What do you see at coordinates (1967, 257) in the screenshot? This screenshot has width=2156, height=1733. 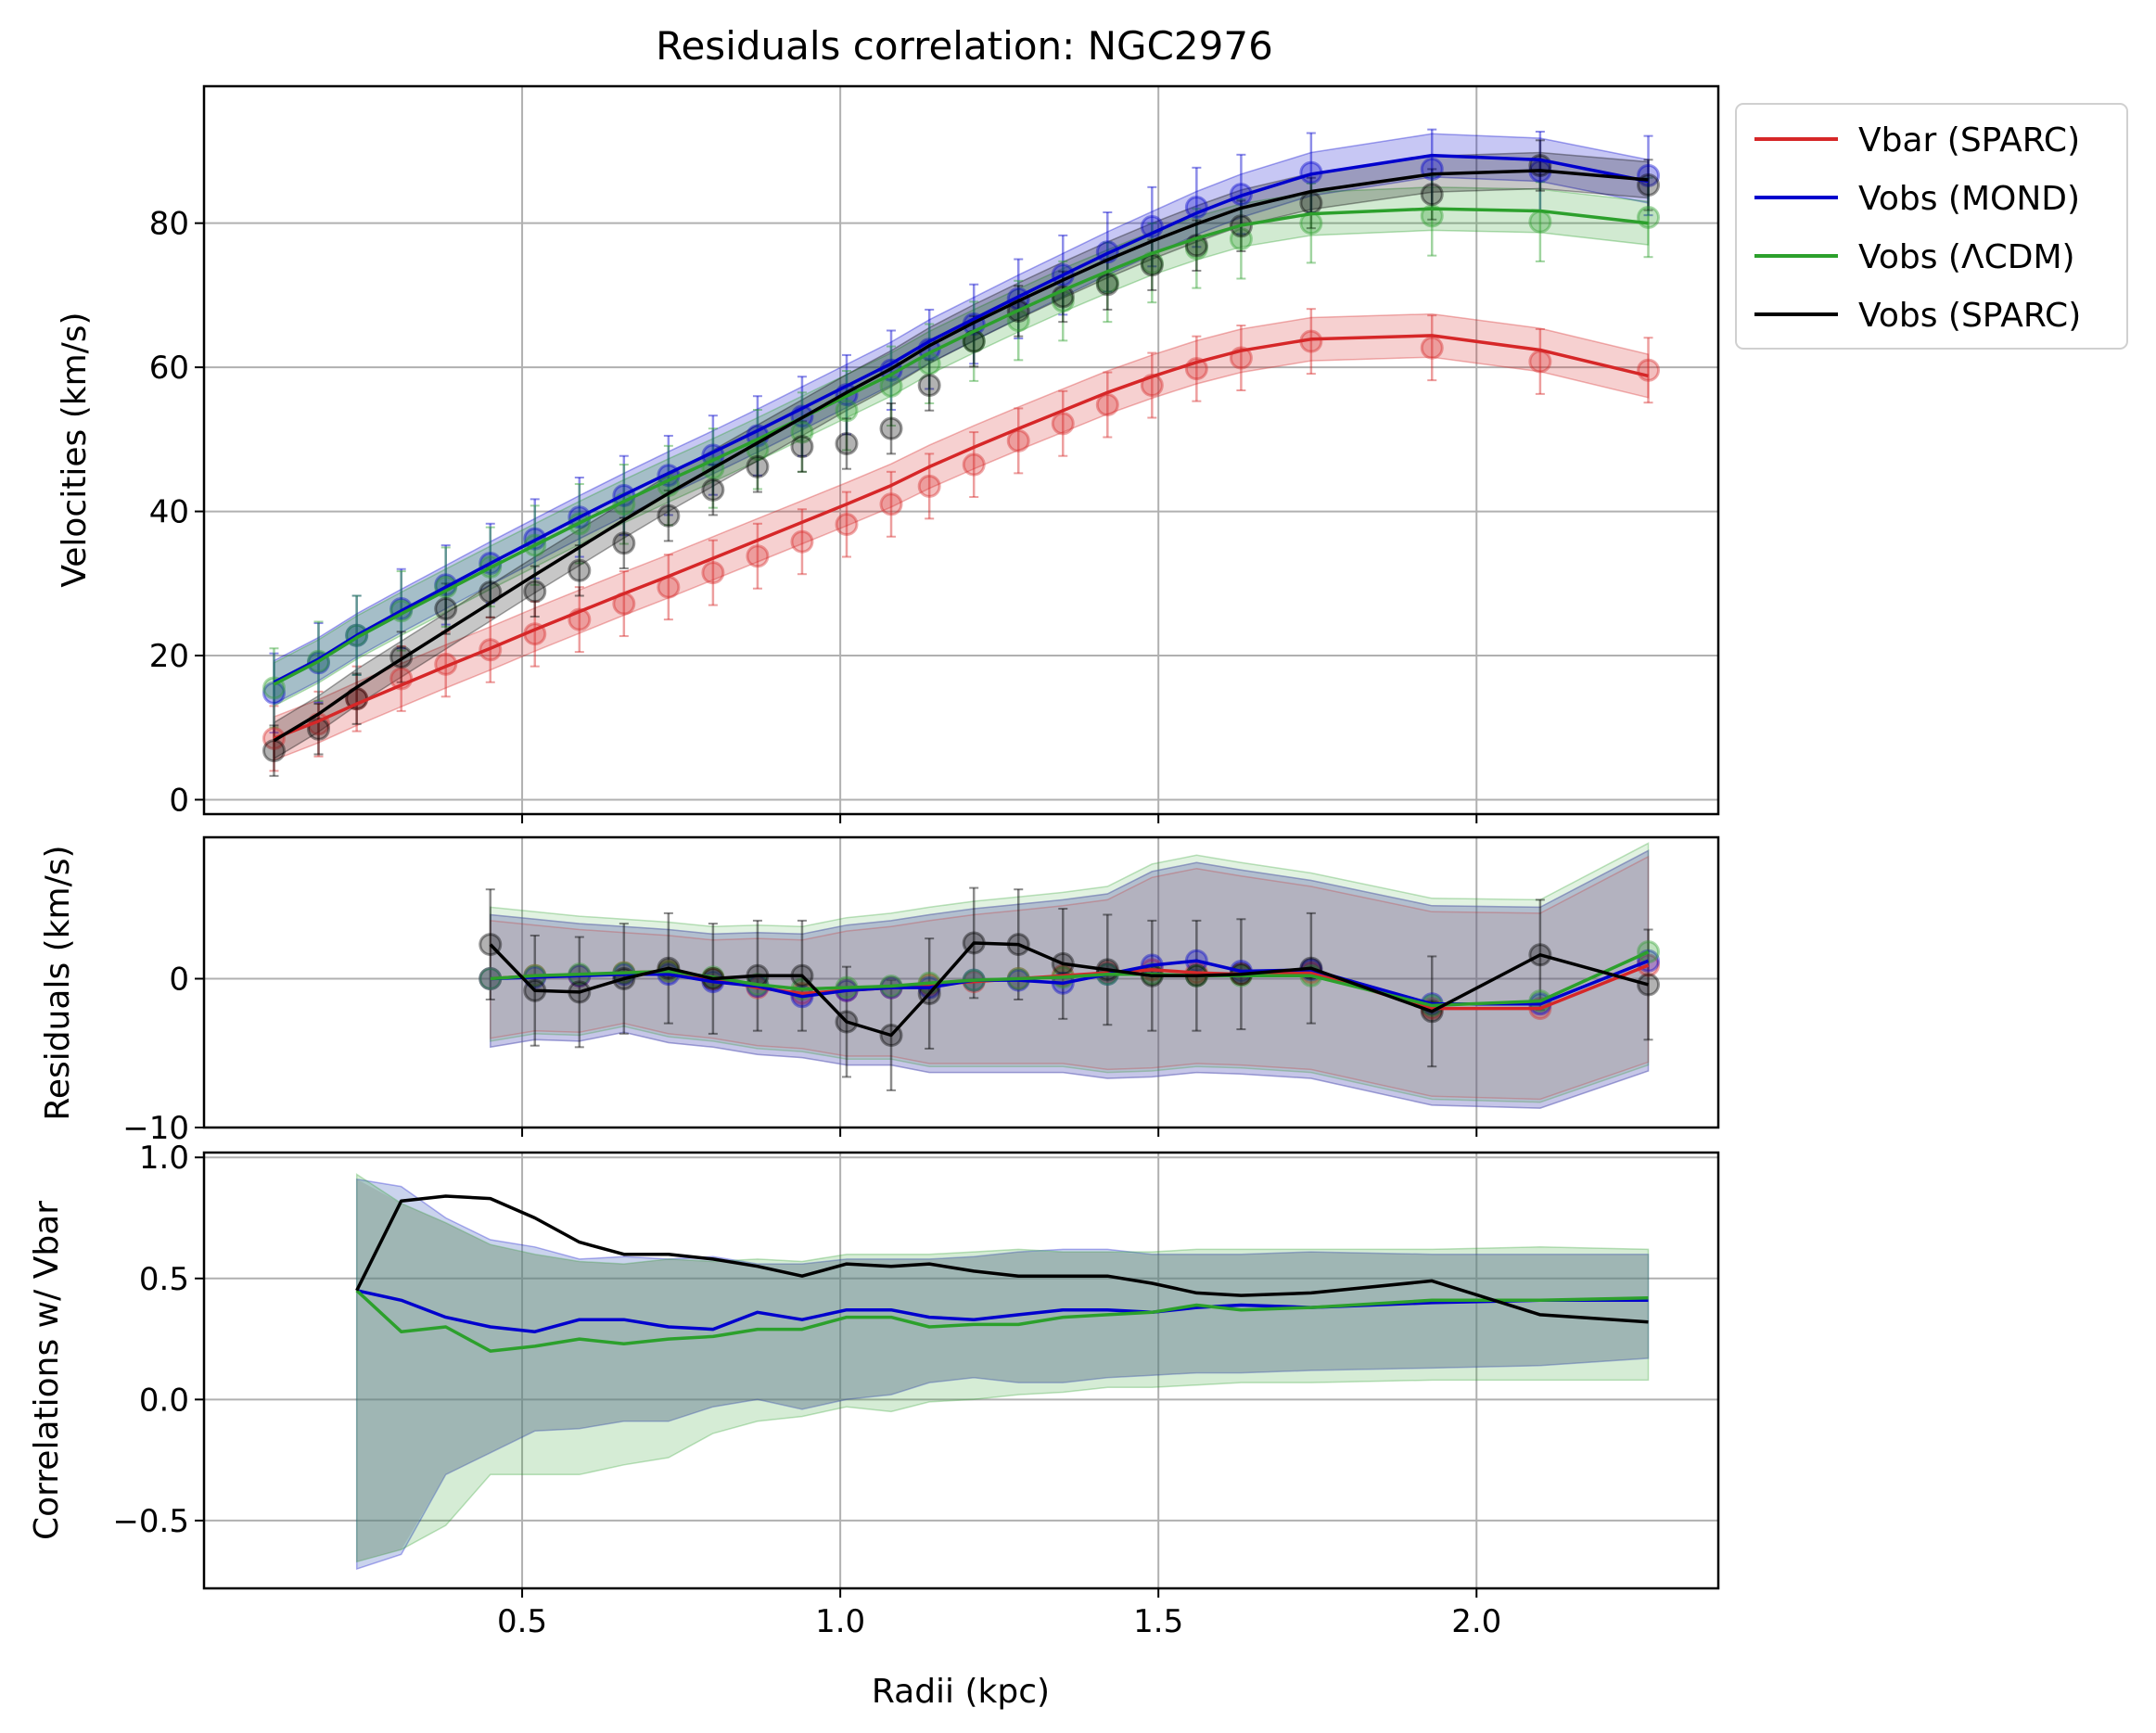 I see `legend-label-vobs-cdm: Vobs (ΛCDM)` at bounding box center [1967, 257].